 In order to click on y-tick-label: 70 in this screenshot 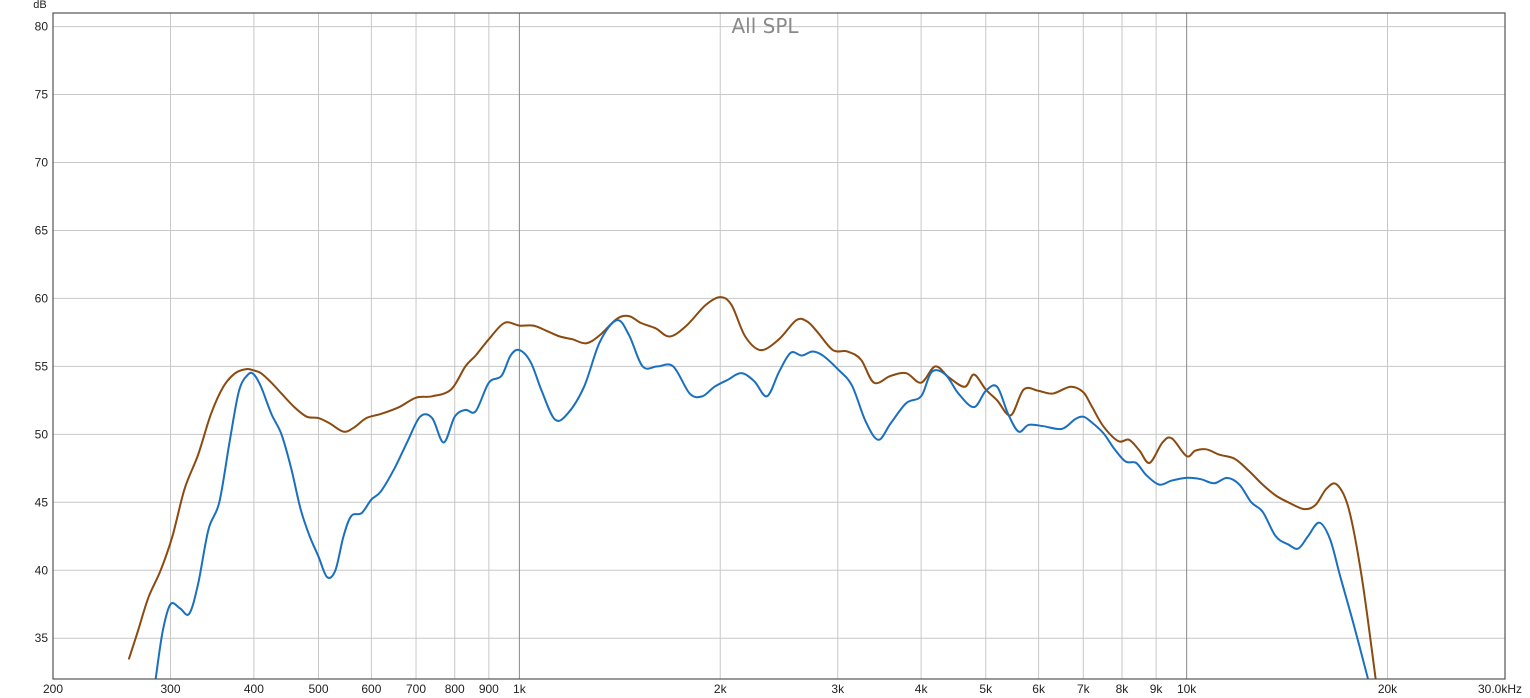, I will do `click(42, 163)`.